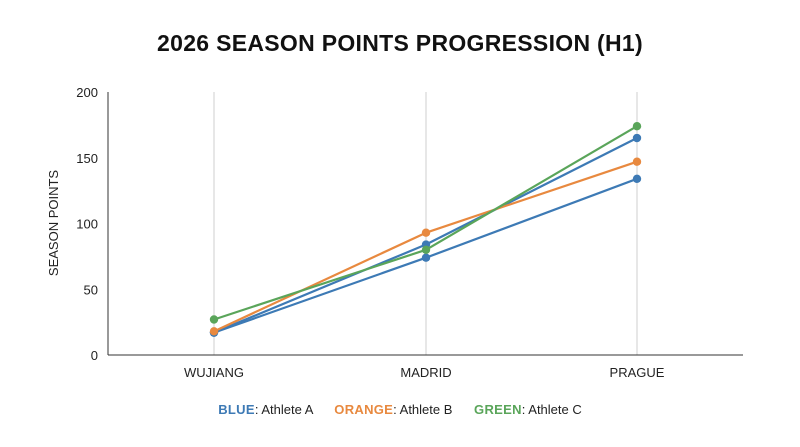 The image size is (800, 447). I want to click on legend-key-green: GREEN, so click(498, 409).